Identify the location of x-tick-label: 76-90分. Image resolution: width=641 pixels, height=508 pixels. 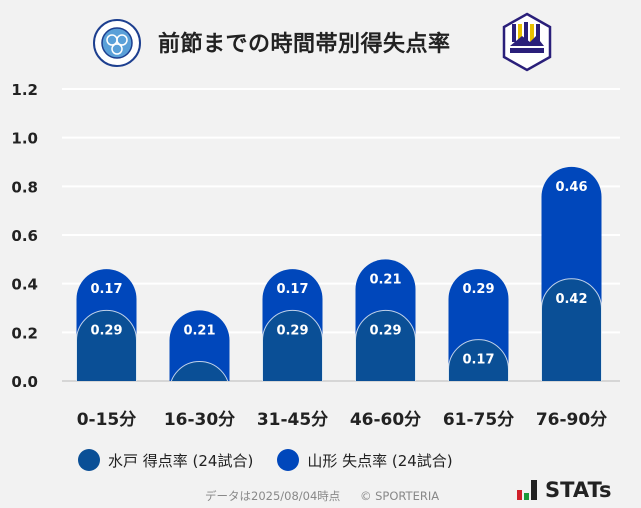
(571, 420).